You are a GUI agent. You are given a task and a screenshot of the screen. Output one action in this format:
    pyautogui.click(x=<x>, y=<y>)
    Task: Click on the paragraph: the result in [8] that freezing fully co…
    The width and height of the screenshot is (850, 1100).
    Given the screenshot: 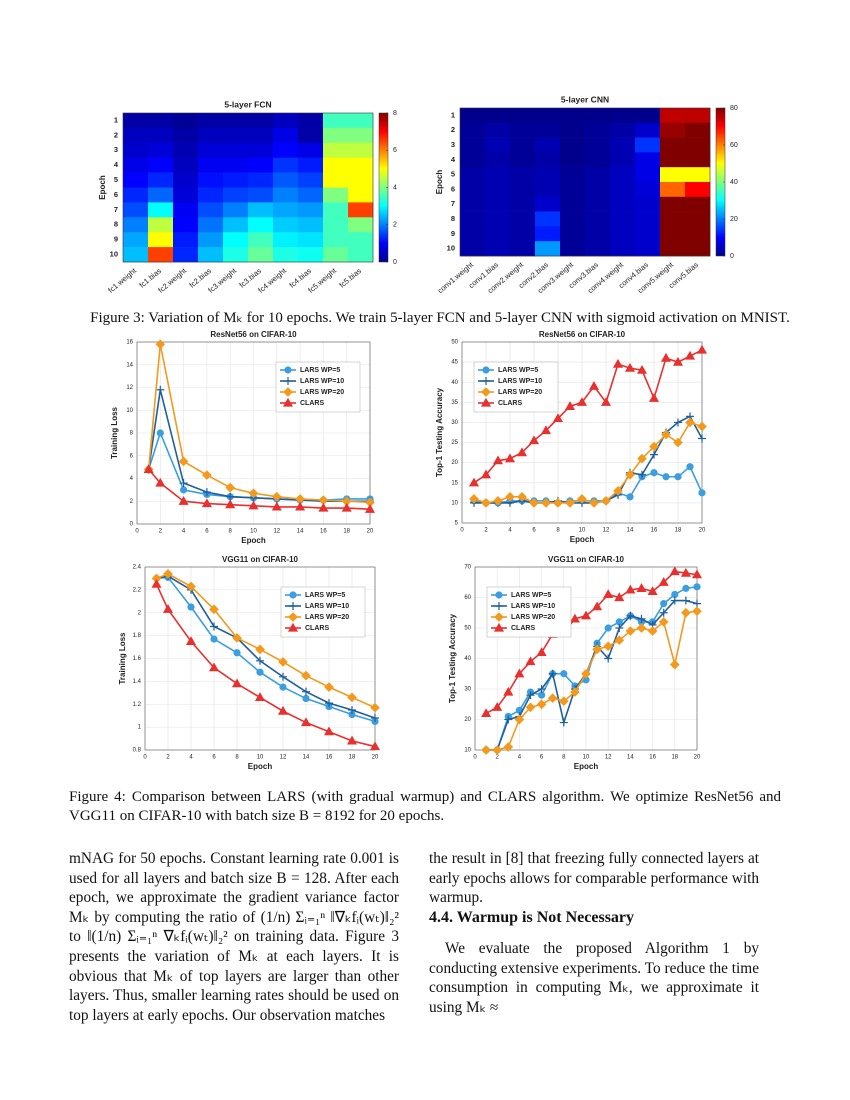 What is the action you would take?
    pyautogui.click(x=594, y=878)
    